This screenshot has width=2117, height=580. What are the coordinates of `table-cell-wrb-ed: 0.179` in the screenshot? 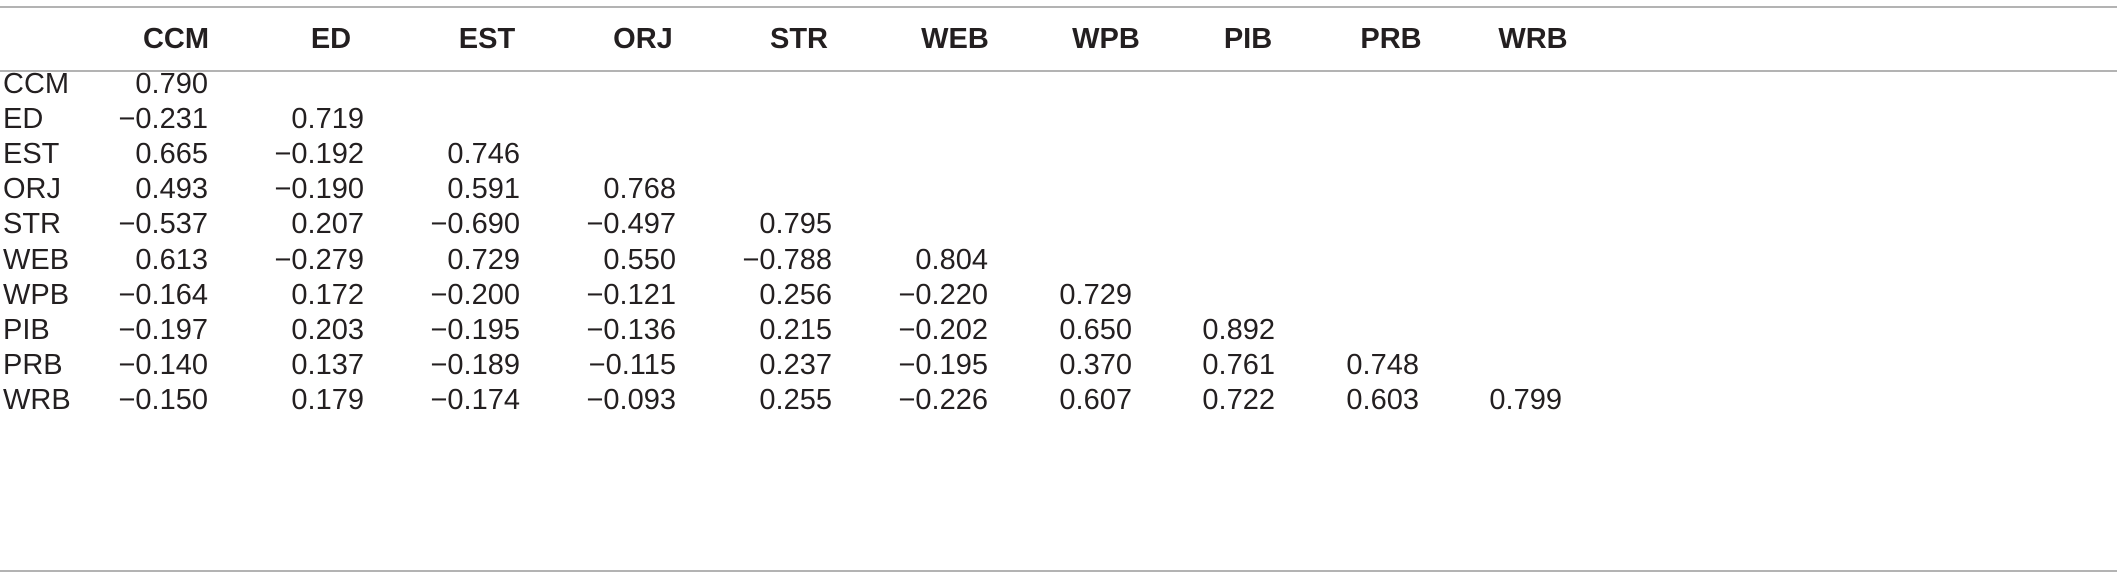 It's located at (327, 399).